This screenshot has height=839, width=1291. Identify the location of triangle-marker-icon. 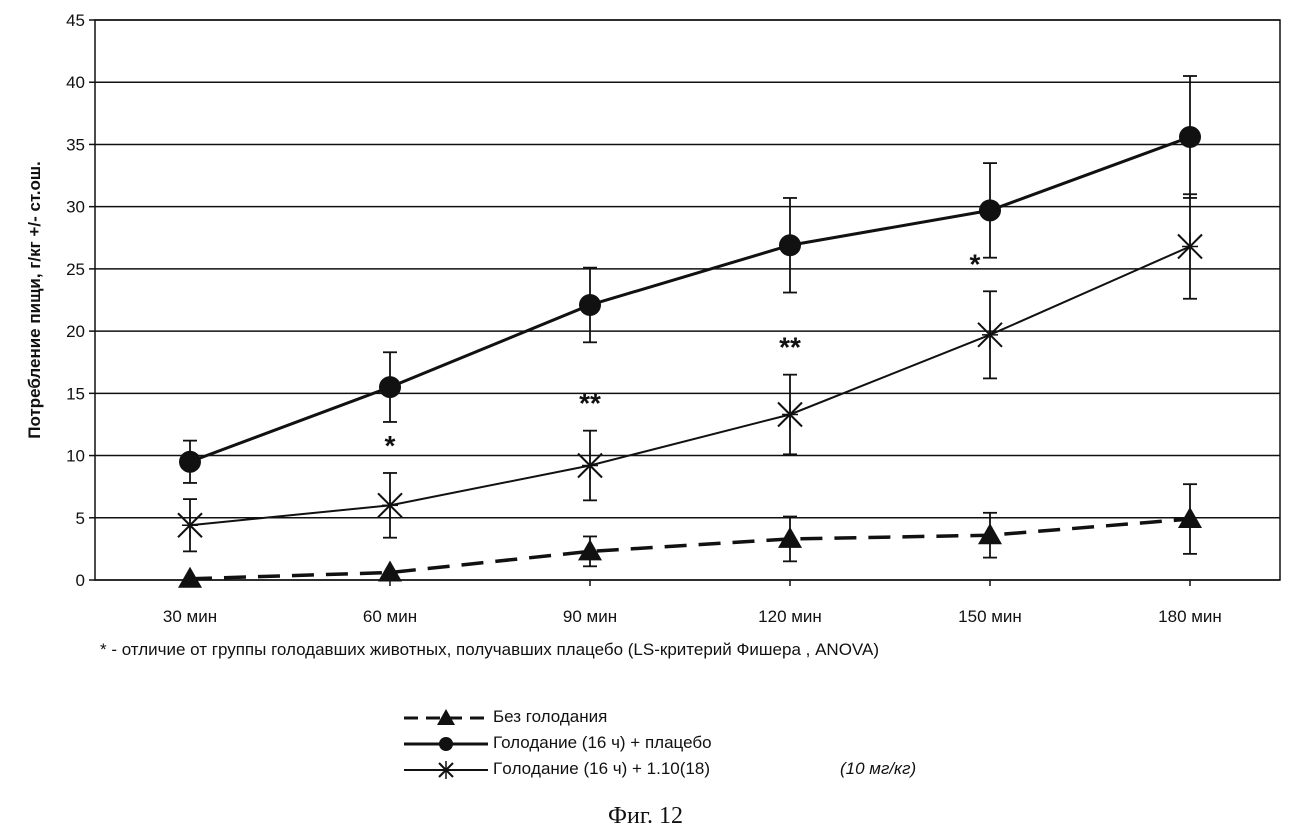
(446, 718).